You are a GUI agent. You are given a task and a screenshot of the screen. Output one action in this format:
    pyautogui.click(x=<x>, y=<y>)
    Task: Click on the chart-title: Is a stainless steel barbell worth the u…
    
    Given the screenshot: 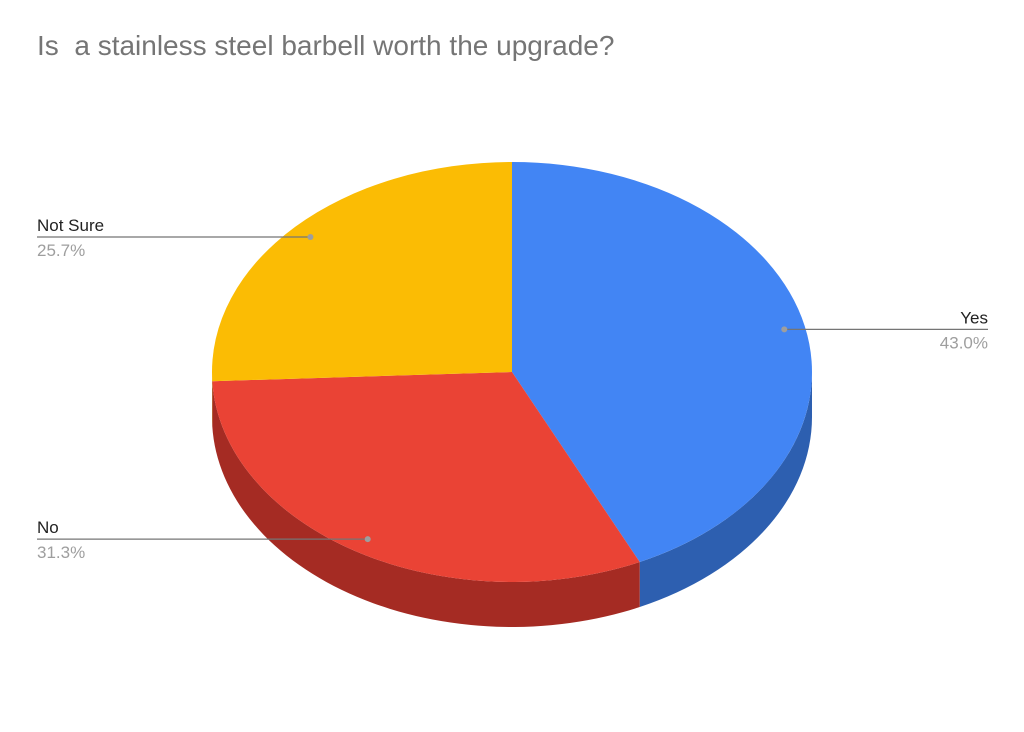 What is the action you would take?
    pyautogui.click(x=326, y=45)
    